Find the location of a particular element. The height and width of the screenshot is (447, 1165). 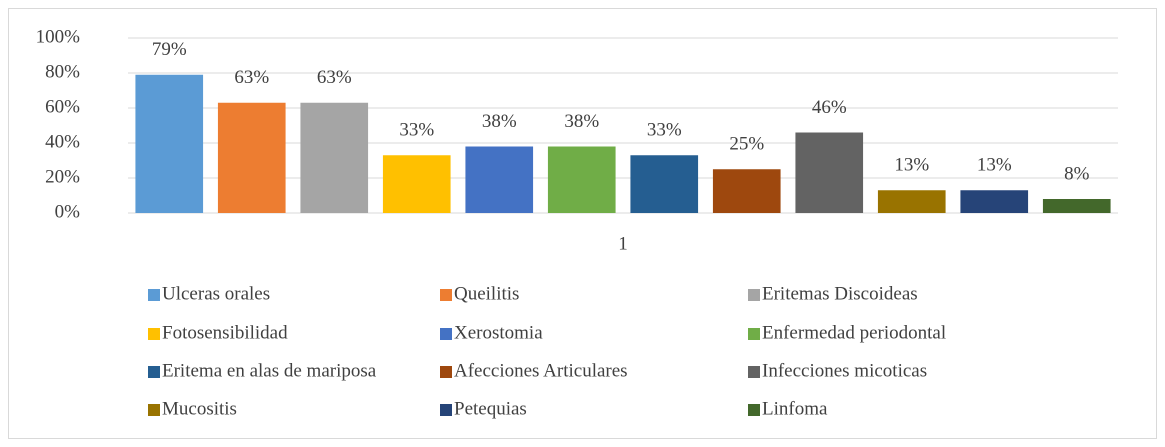

legend-label: Eritema en alas de mariposa is located at coordinates (269, 370).